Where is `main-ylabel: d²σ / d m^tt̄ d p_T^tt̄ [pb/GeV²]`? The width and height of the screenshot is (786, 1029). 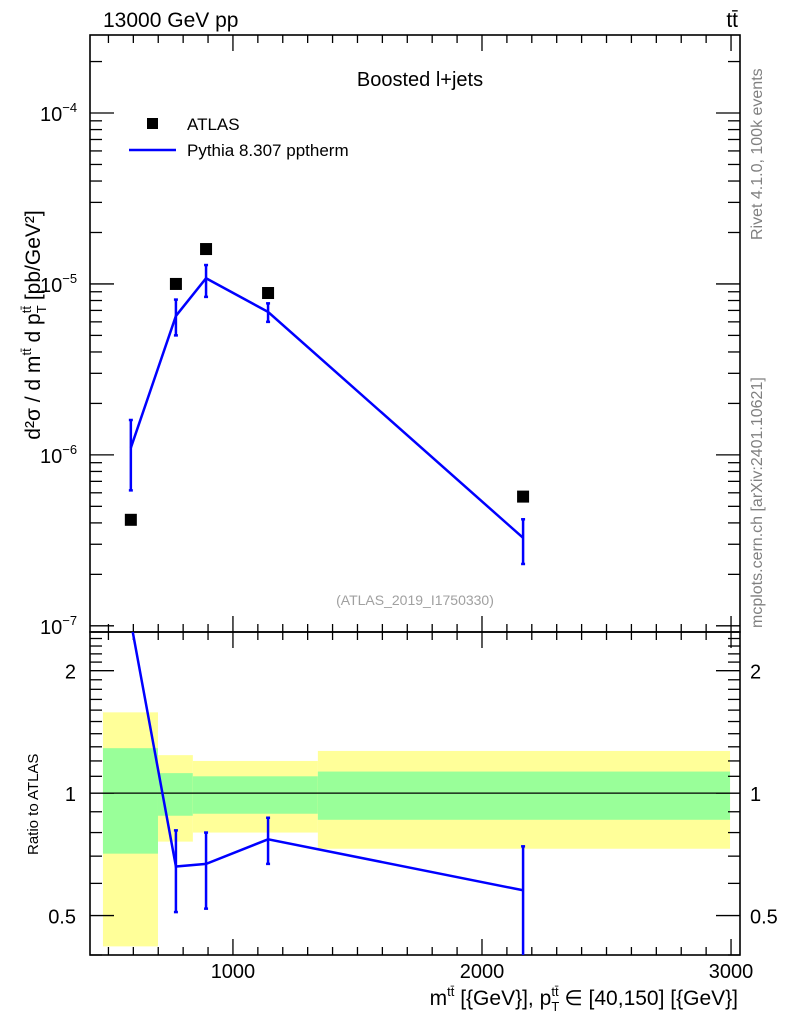
main-ylabel: d²σ / d m^tt̄ d p_T^tt̄ [pb/GeV²] is located at coordinates (34, 324).